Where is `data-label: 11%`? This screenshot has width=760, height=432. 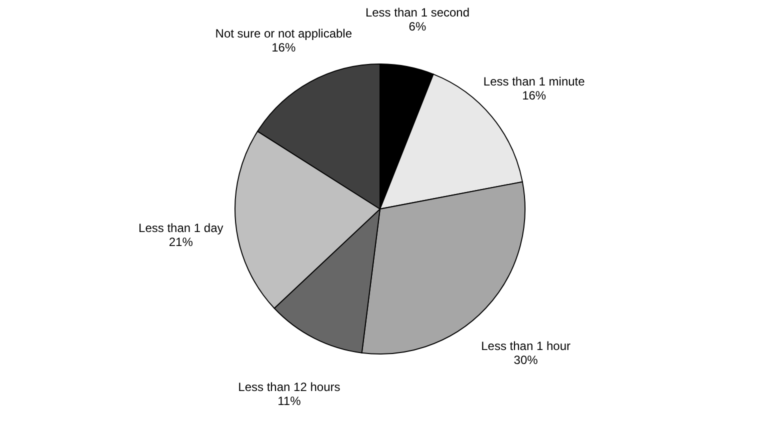 data-label: 11% is located at coordinates (290, 401).